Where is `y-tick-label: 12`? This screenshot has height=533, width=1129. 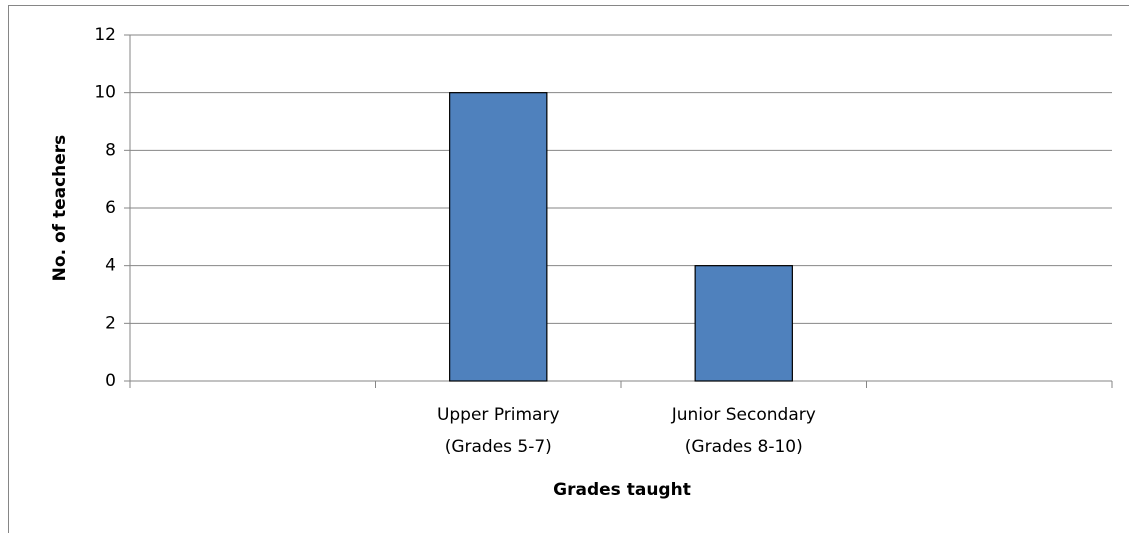 y-tick-label: 12 is located at coordinates (105, 35).